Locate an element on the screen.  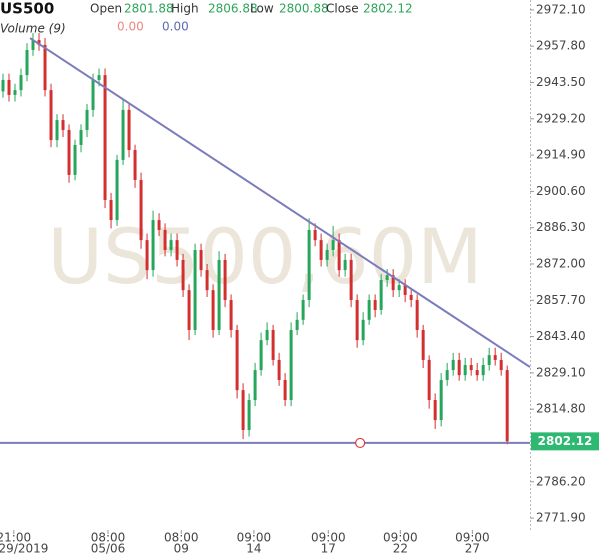
quote-value: 2806.88 is located at coordinates (233, 9).